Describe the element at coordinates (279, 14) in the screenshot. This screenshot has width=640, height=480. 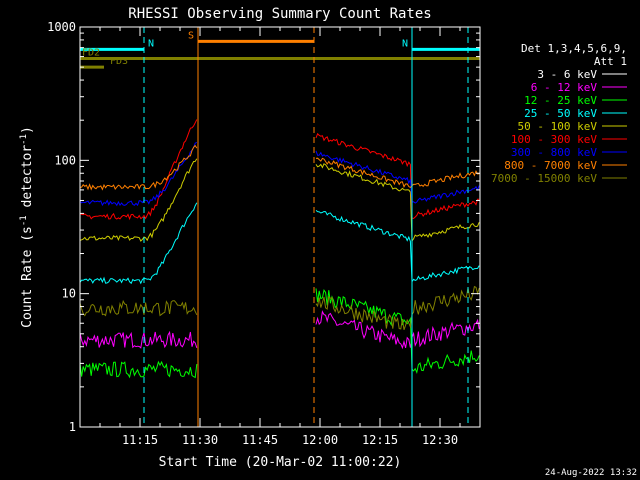
I see `chart-title: RHESSI Observing Summary Count Rates` at that location.